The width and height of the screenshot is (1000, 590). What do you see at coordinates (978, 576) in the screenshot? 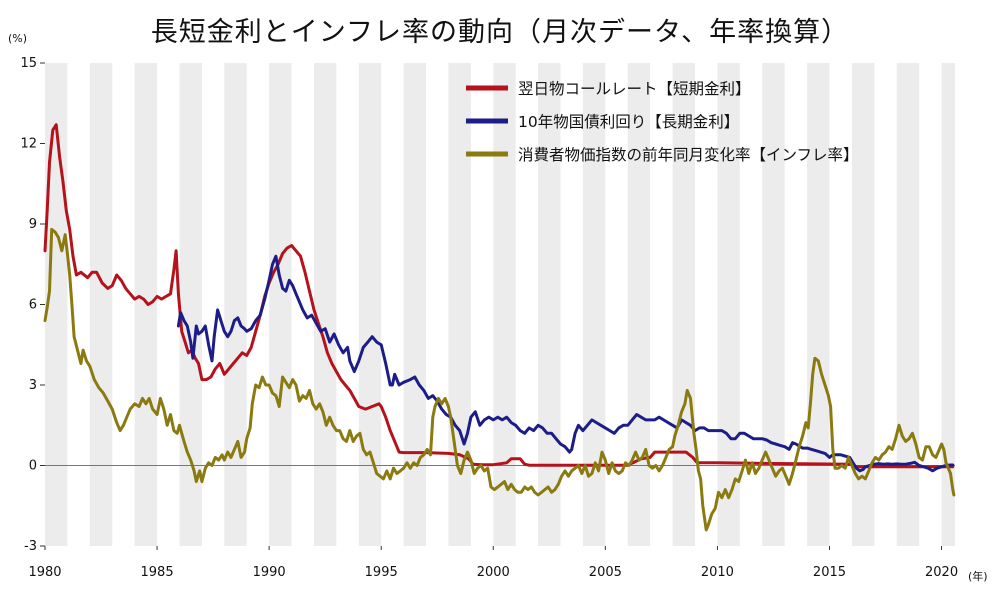
I see `x-axis-unit: (年)` at bounding box center [978, 576].